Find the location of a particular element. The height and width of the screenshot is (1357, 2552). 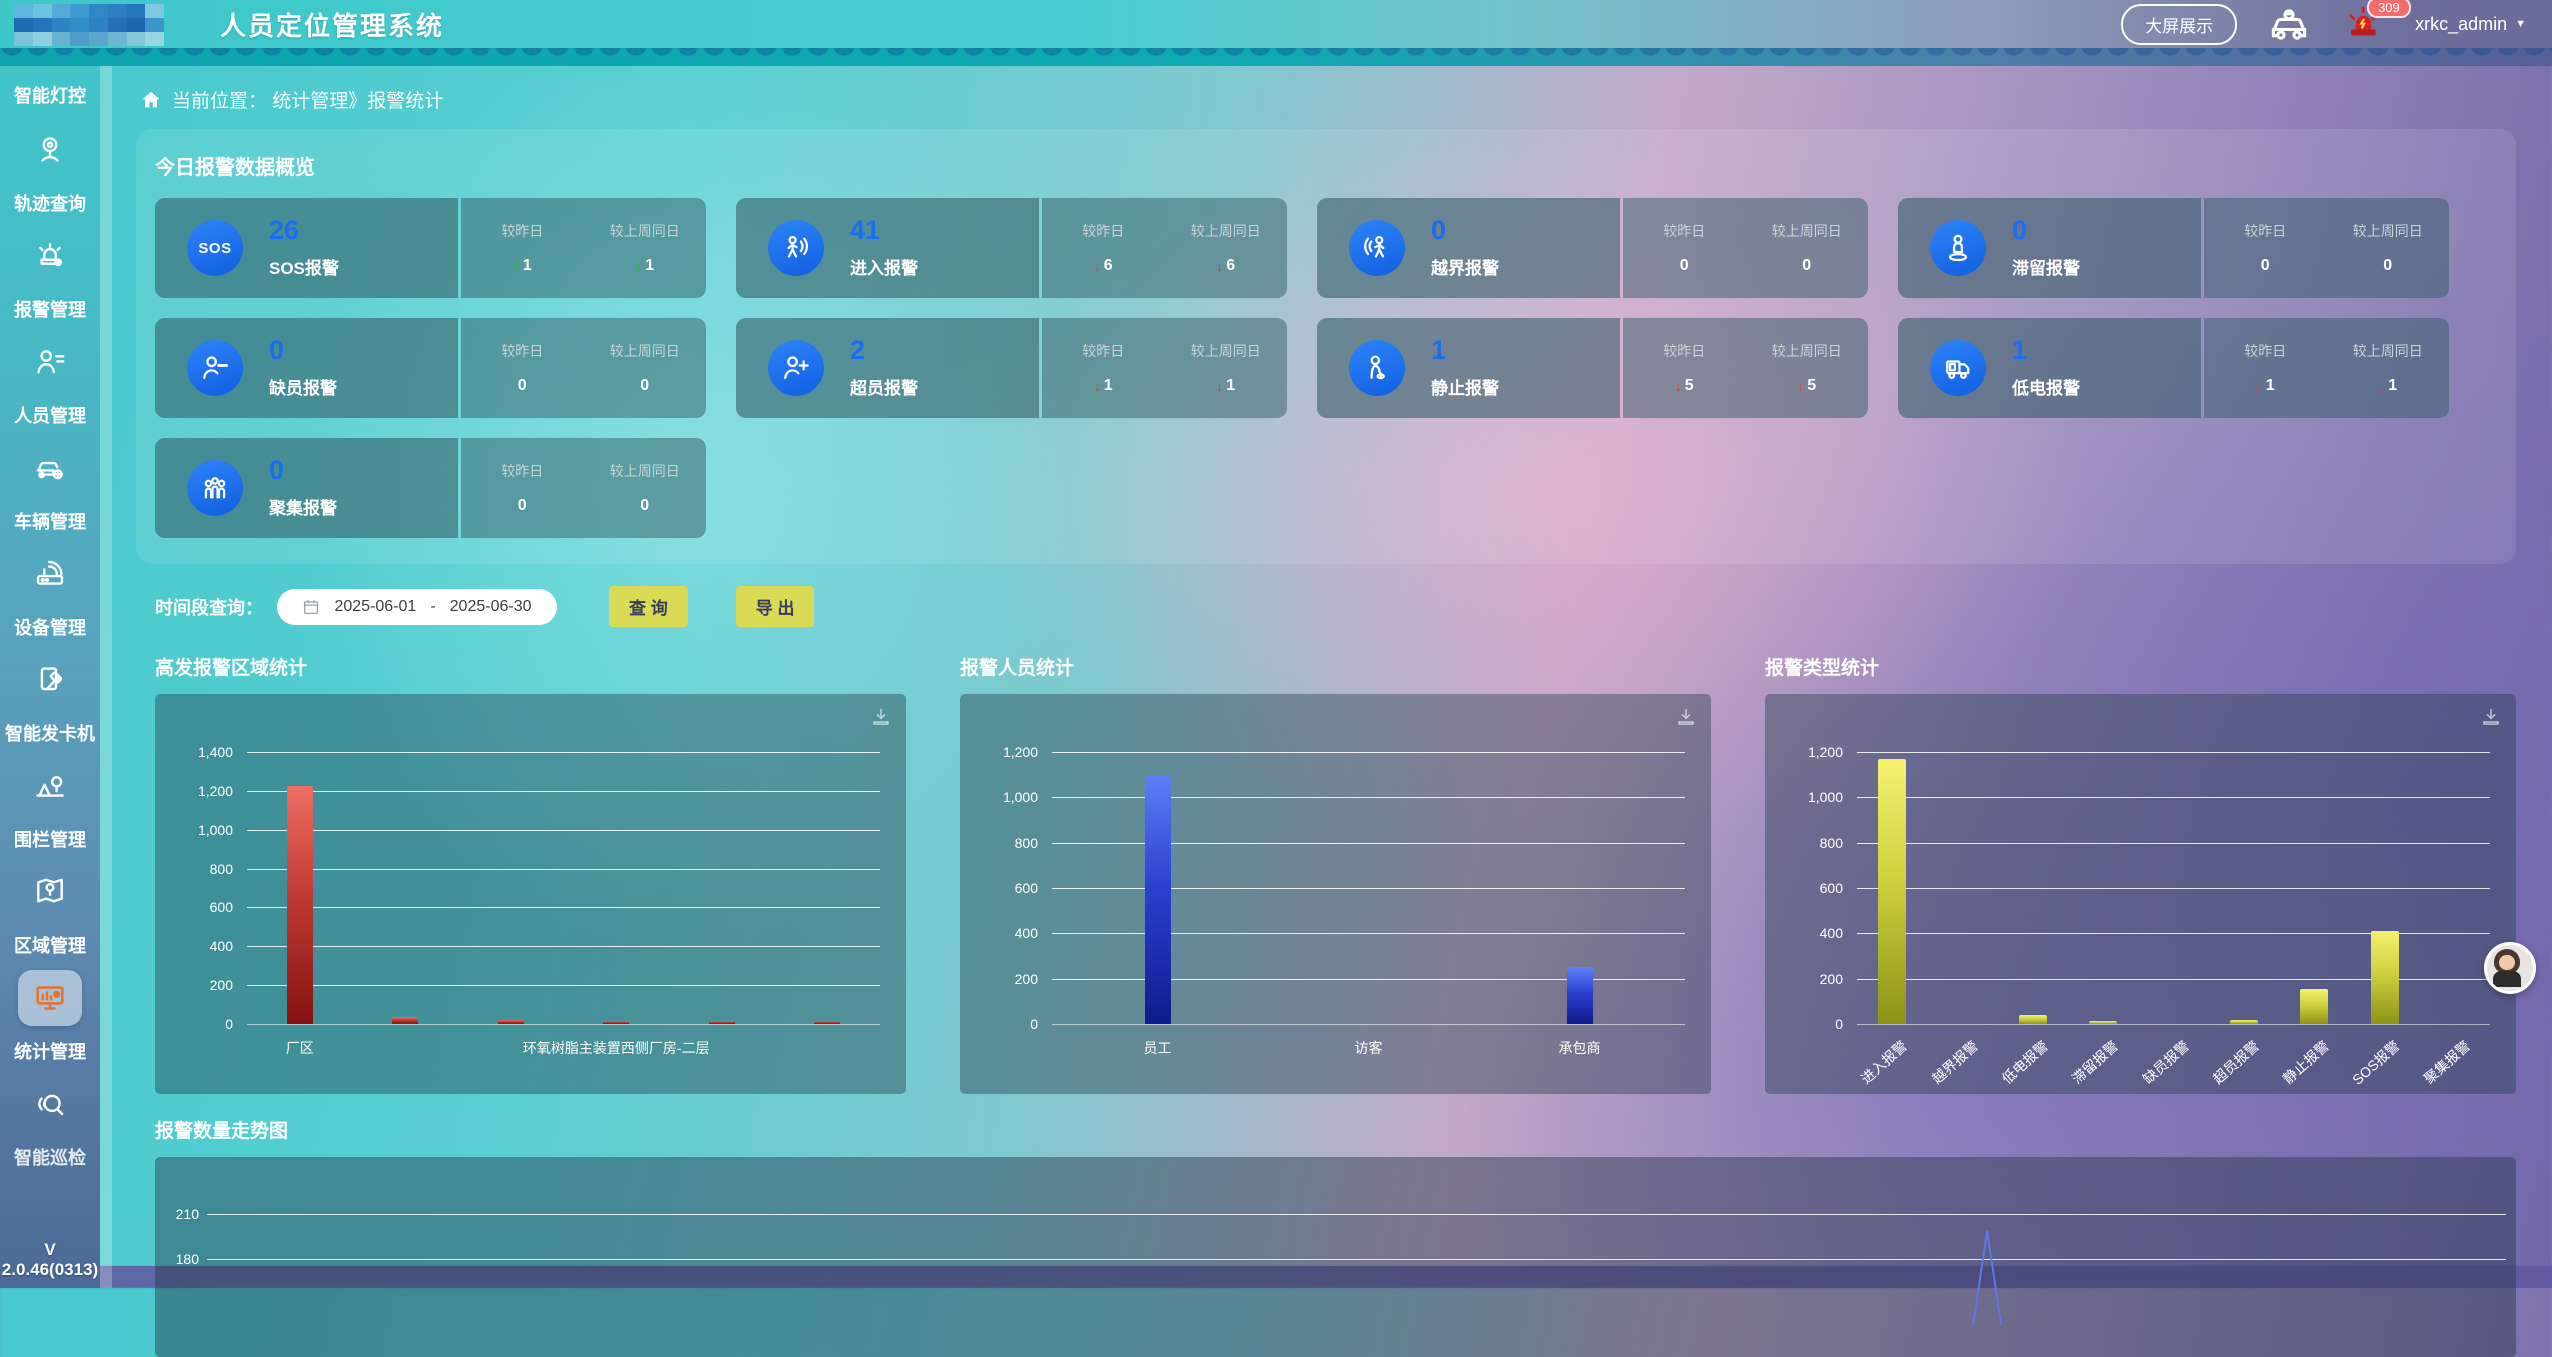

y-axis-tick: 180 is located at coordinates (187, 1259).